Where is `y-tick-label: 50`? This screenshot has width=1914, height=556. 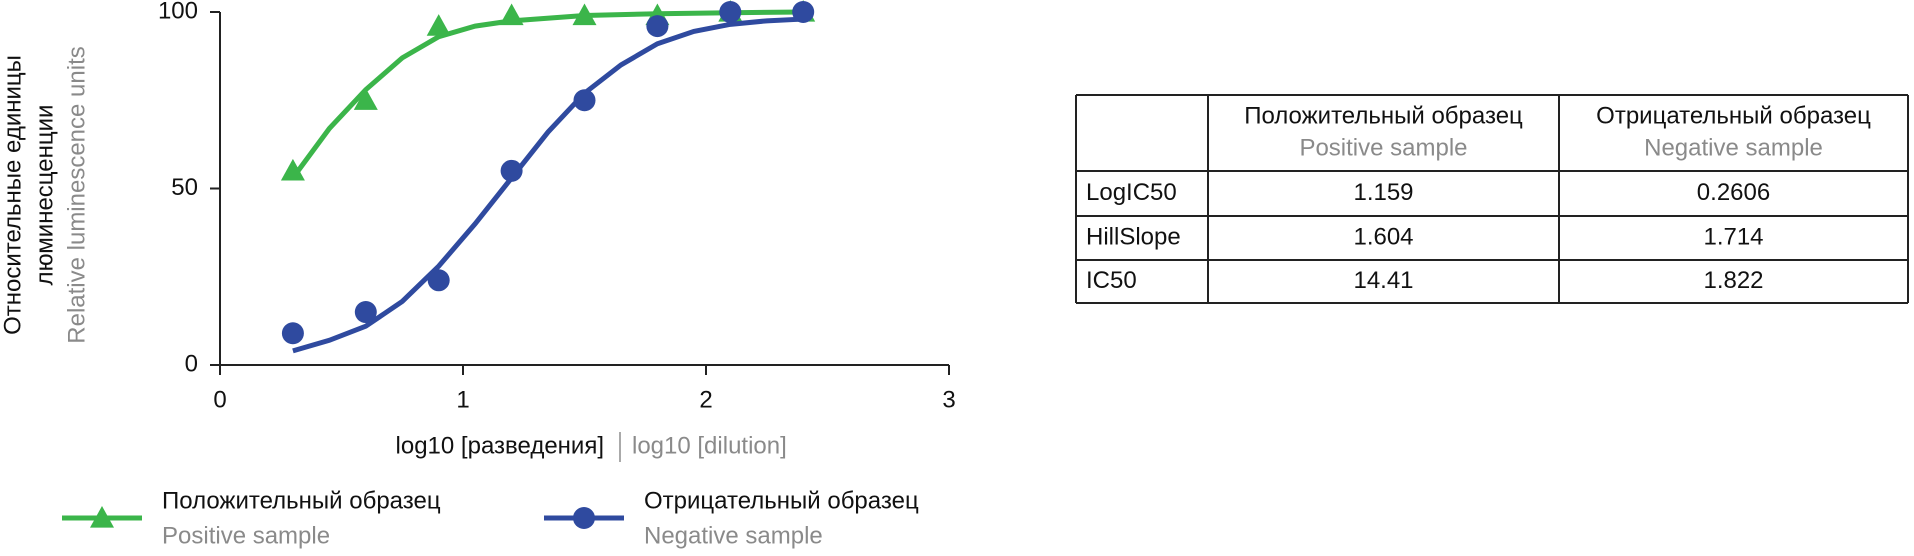
y-tick-label: 50 is located at coordinates (184, 187).